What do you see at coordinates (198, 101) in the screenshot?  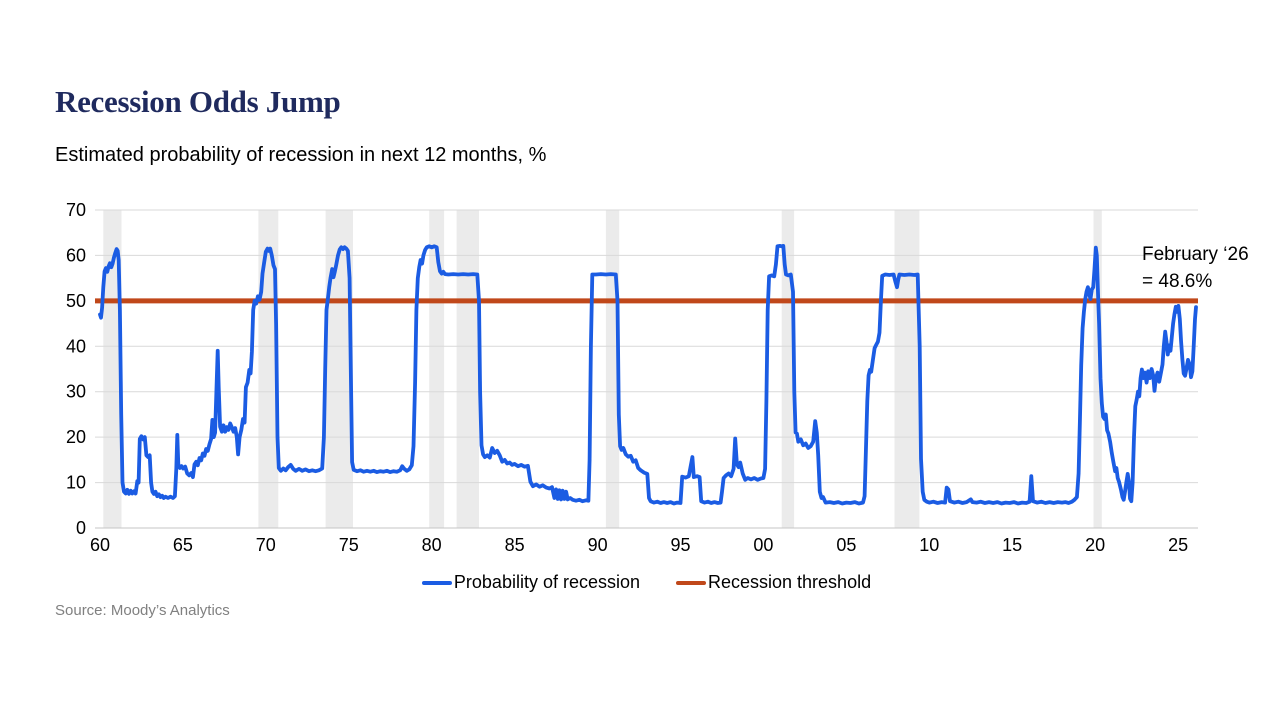 I see `page-title: Recession Odds Jump` at bounding box center [198, 101].